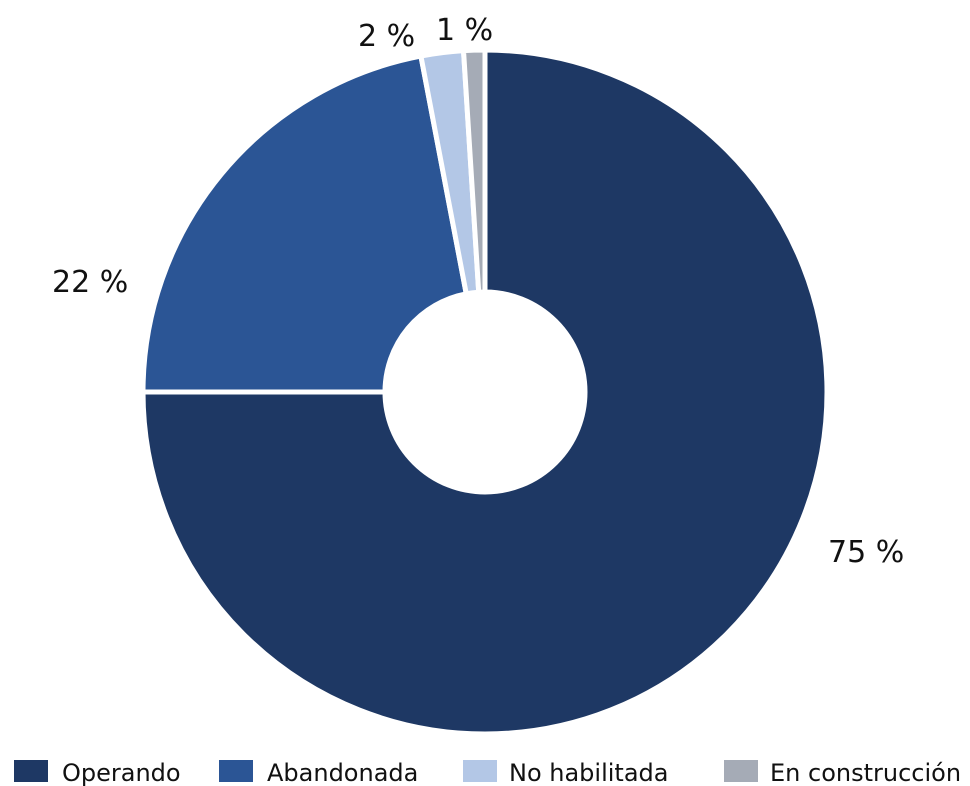 This screenshot has height=786, width=970. I want to click on legend-label-operando: Operando, so click(121, 772).